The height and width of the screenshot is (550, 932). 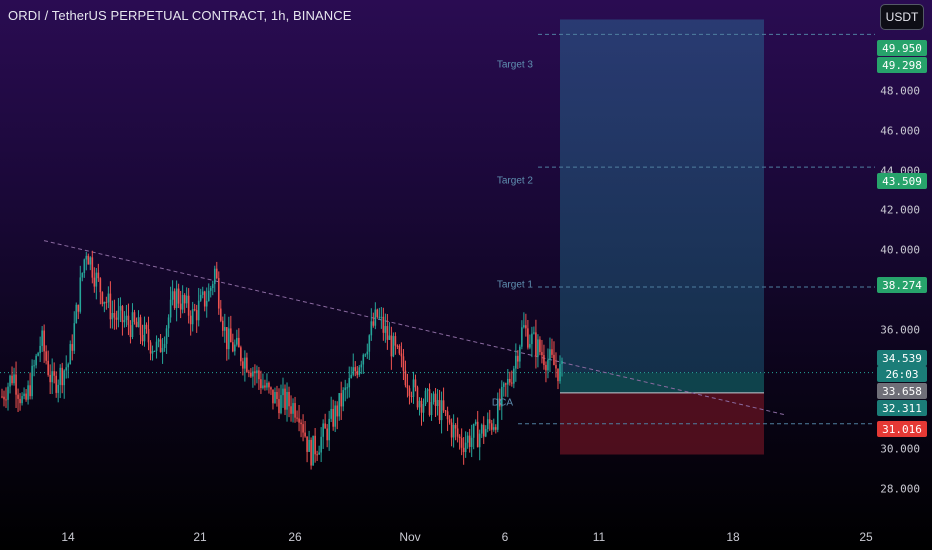 I want to click on time-axis-label: Nov, so click(x=410, y=537).